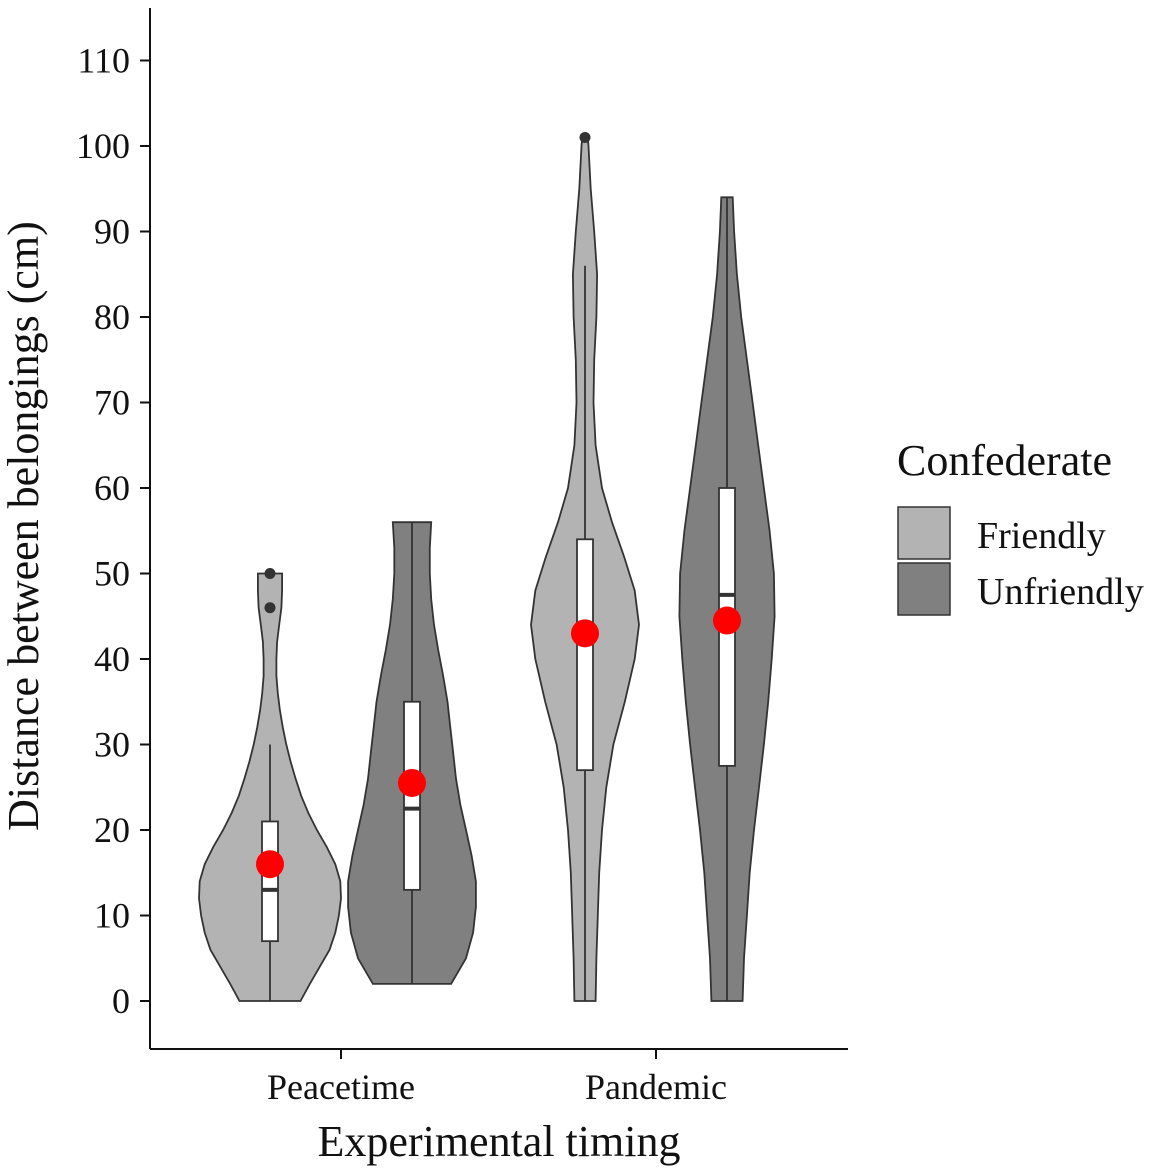 This screenshot has width=1171, height=1171. I want to click on legend-label-friendly: Friendly, so click(1041, 536).